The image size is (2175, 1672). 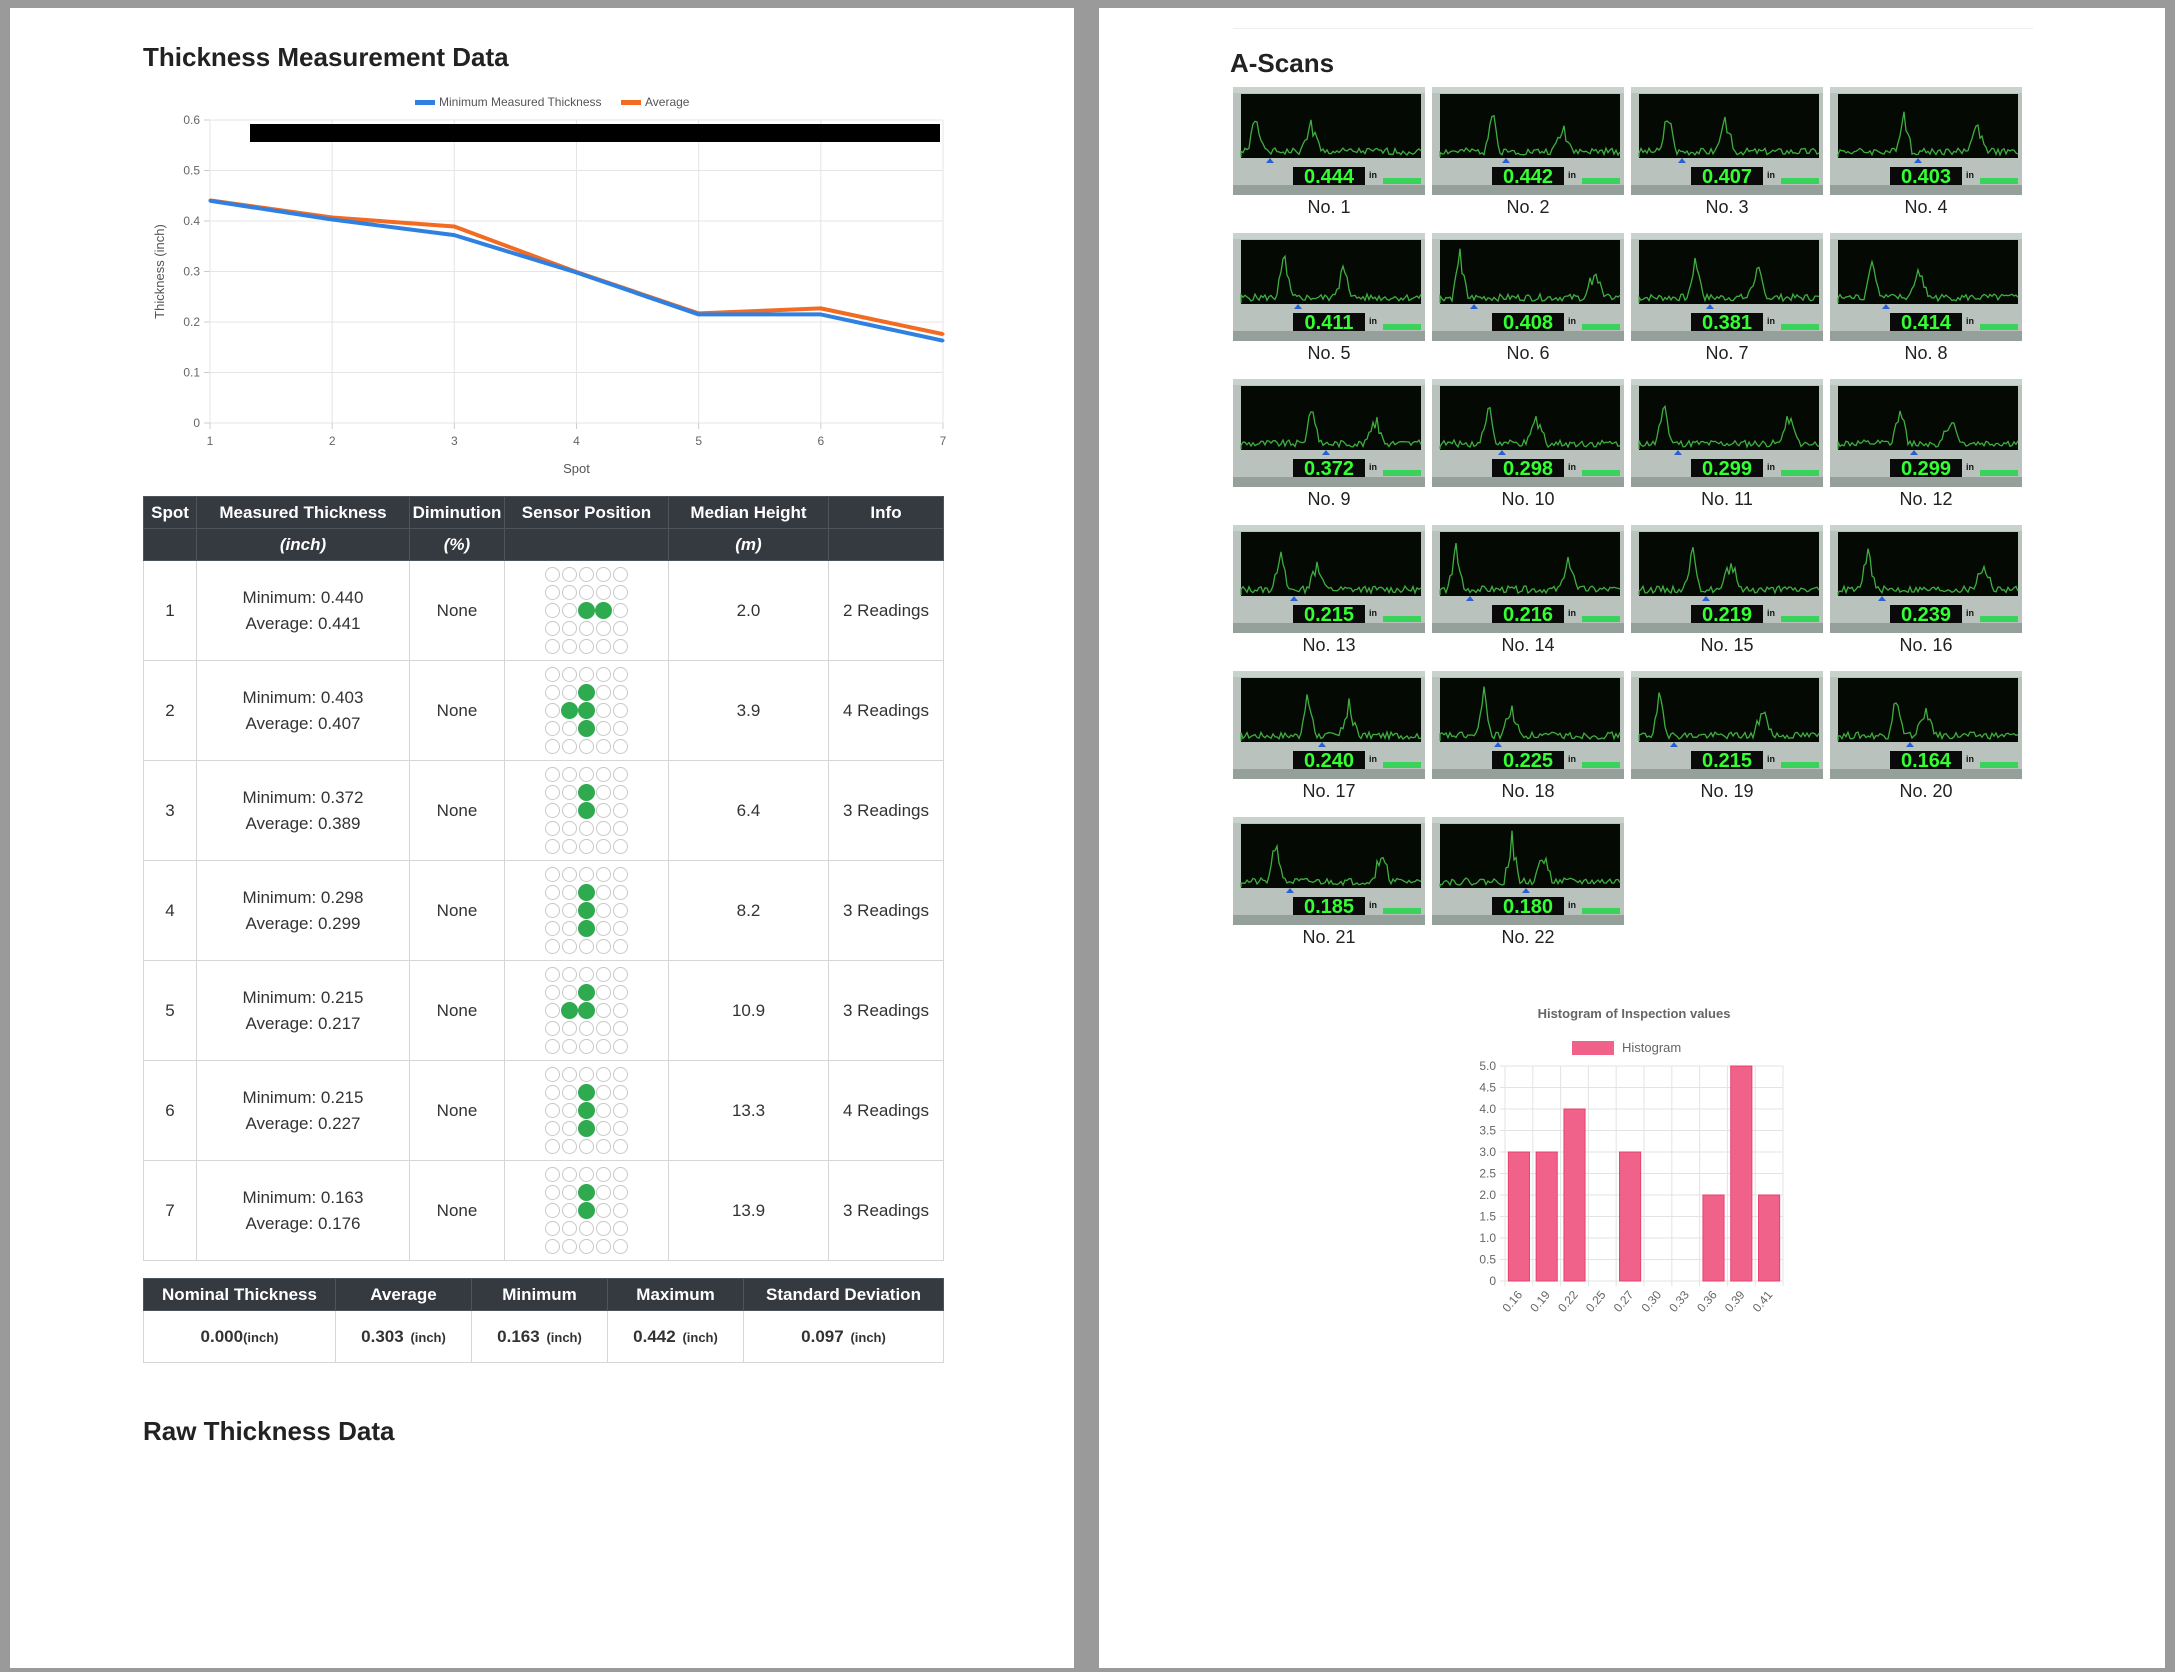 What do you see at coordinates (1528, 871) in the screenshot?
I see `a-scan-image: 0.180 in` at bounding box center [1528, 871].